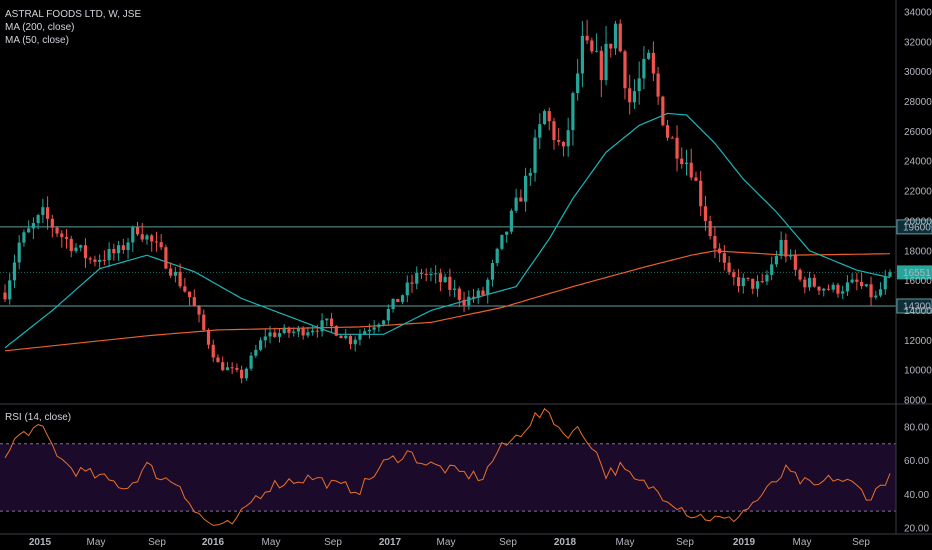  I want to click on level-label-box, so click(914, 227).